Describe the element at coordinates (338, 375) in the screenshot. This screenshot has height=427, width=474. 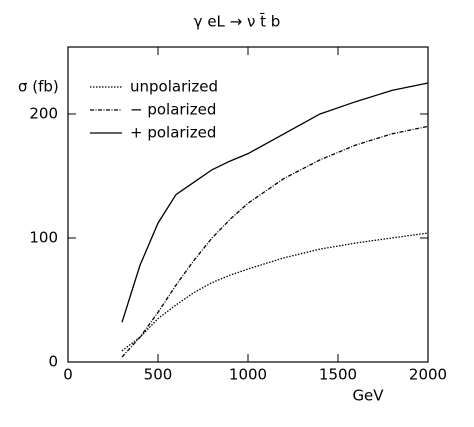
I see `x-tick-label: 1500` at that location.